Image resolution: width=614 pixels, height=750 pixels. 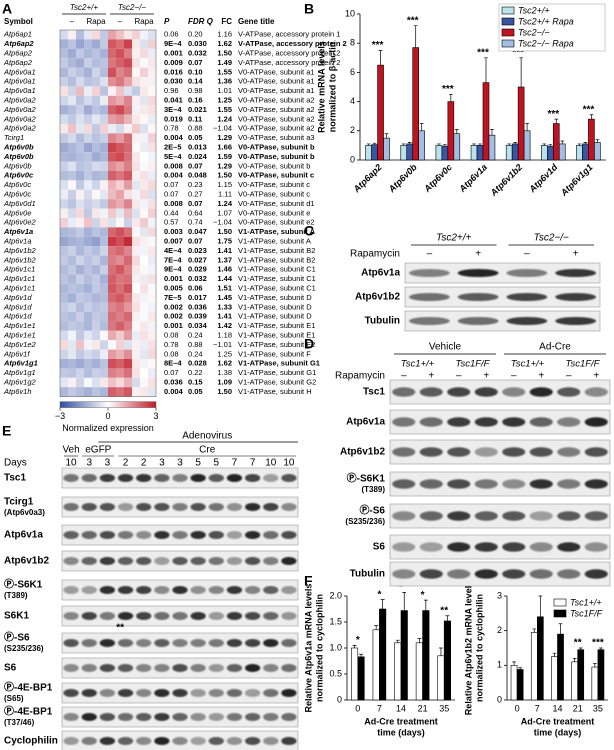 I want to click on p-value: 9E–4, so click(x=173, y=269).